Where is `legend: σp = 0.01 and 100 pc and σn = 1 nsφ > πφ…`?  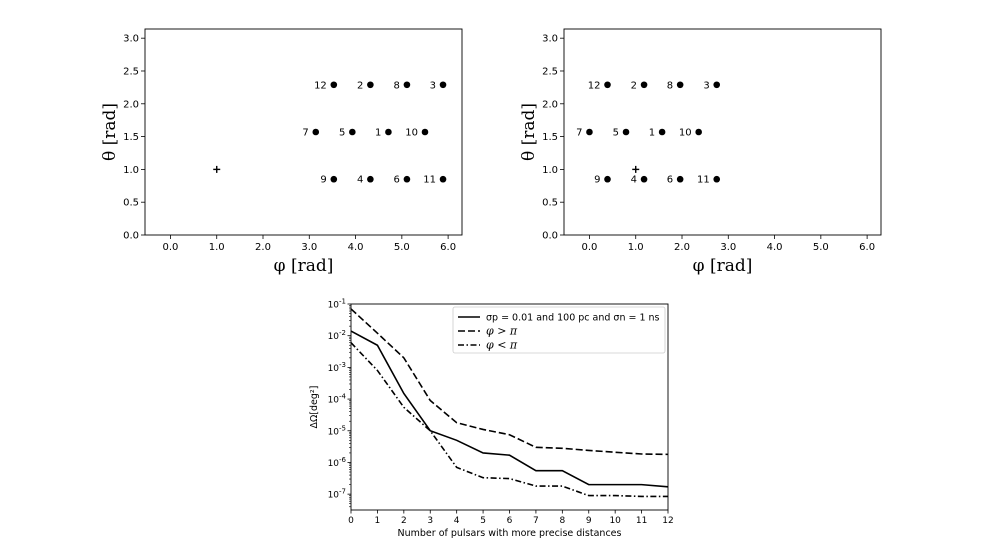
legend: σp = 0.01 and 100 pc and σn = 1 nsφ > πφ… is located at coordinates (559, 330).